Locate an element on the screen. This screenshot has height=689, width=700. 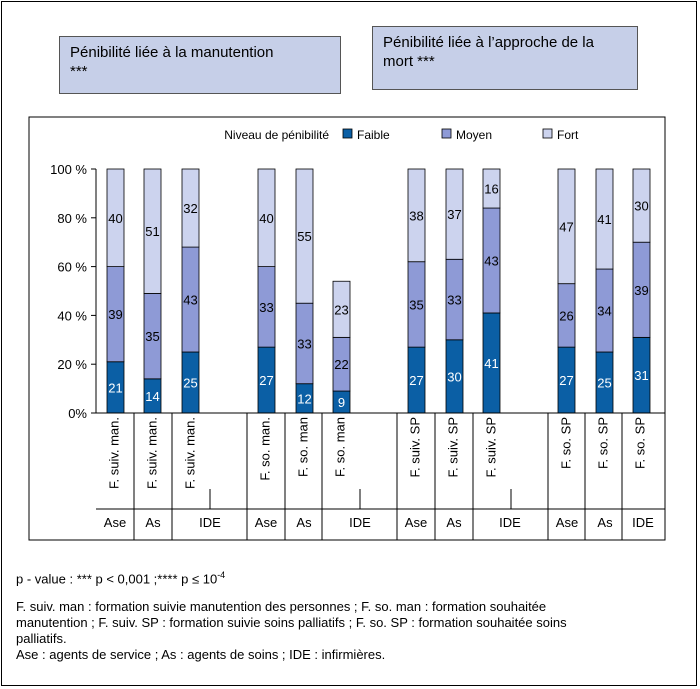
data-label-fort: 51 is located at coordinates (152, 231).